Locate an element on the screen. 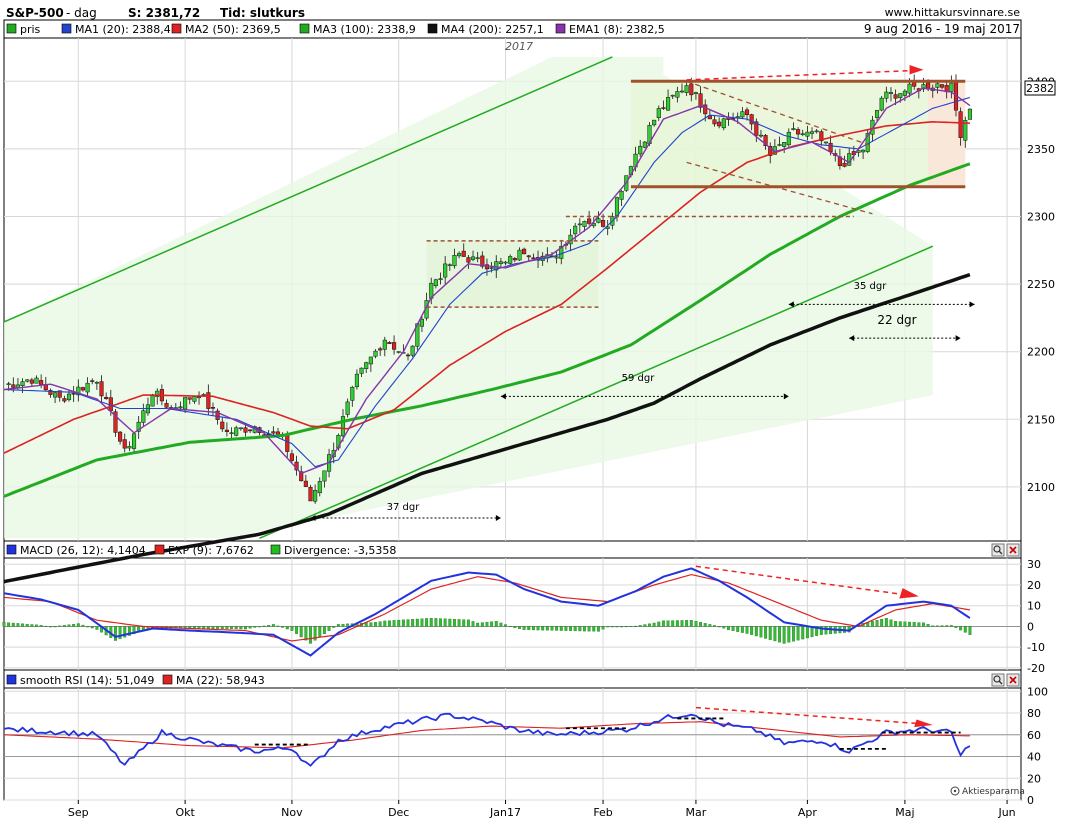  measure-59-dgr-head-left is located at coordinates (503, 396).